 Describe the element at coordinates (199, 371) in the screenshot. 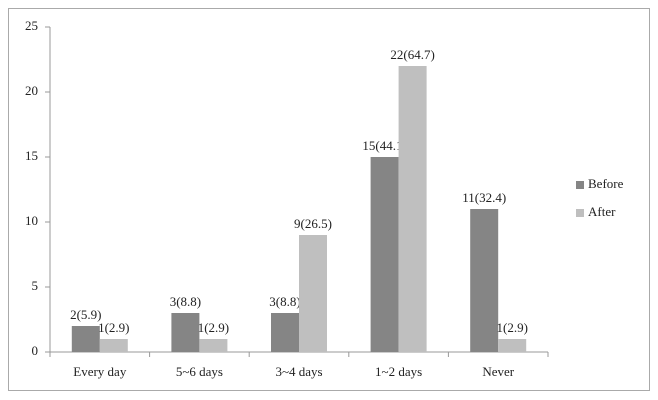

I see `x-tick-label: 5~6 days` at that location.